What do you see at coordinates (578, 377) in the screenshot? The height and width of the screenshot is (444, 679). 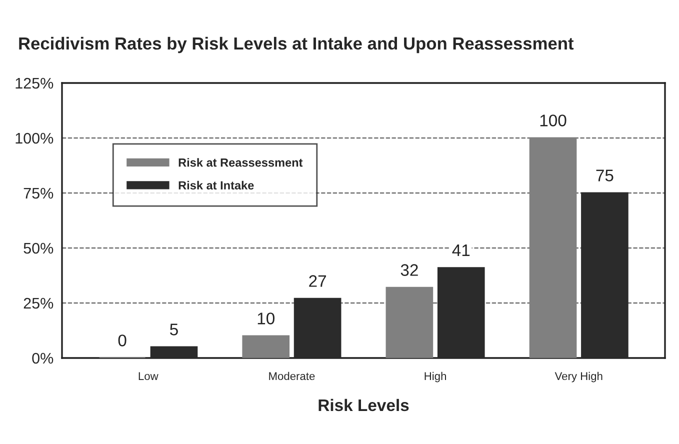 I see `x-tick-label: Very High` at bounding box center [578, 377].